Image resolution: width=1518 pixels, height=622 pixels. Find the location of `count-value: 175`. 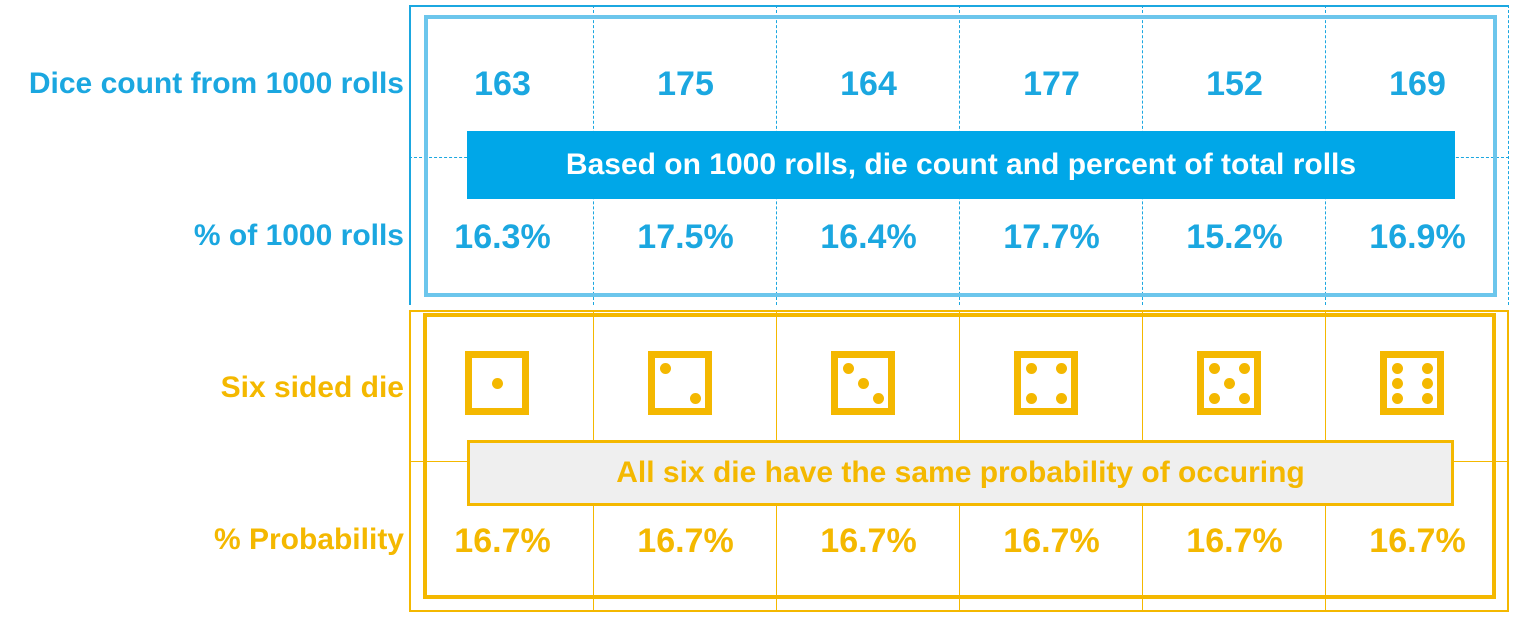

count-value: 175 is located at coordinates (685, 84).